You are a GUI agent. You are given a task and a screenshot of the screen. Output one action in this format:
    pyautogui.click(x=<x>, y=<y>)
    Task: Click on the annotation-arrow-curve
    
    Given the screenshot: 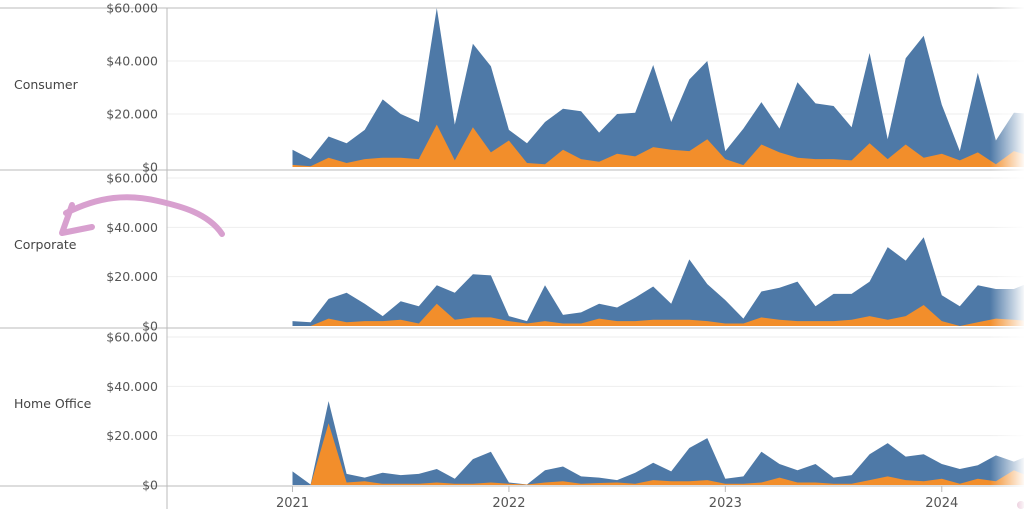 What is the action you would take?
    pyautogui.click(x=144, y=215)
    